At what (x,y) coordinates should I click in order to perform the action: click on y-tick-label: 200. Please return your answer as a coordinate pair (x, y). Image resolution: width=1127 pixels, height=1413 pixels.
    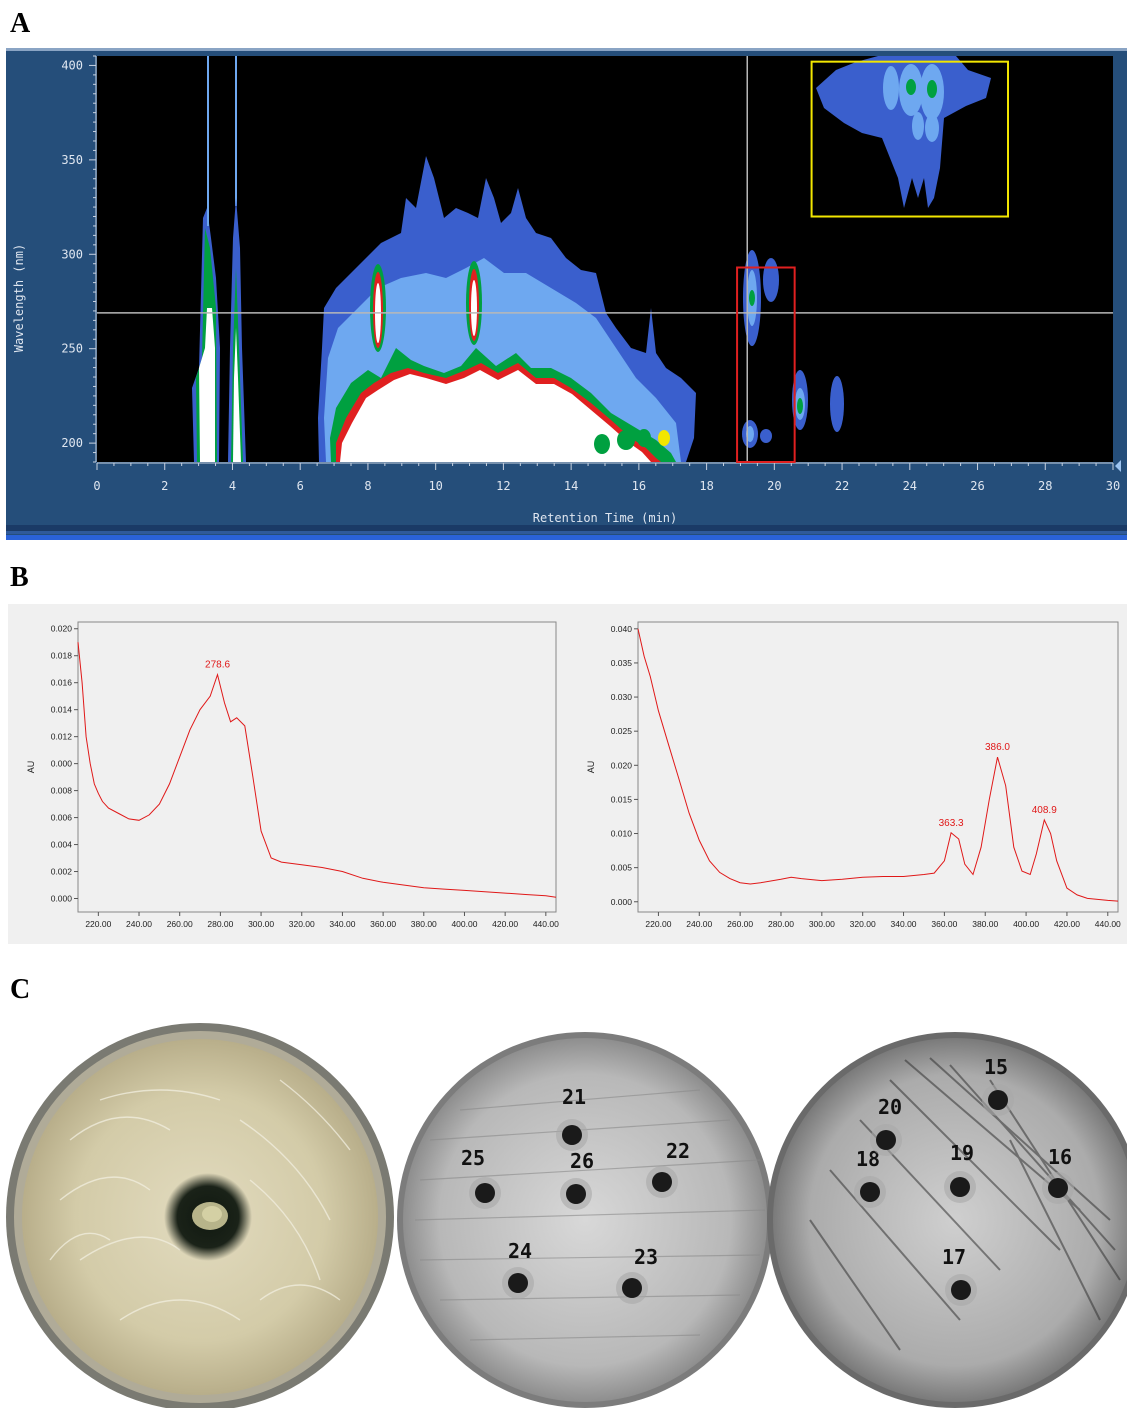
    Looking at the image, I should click on (72, 443).